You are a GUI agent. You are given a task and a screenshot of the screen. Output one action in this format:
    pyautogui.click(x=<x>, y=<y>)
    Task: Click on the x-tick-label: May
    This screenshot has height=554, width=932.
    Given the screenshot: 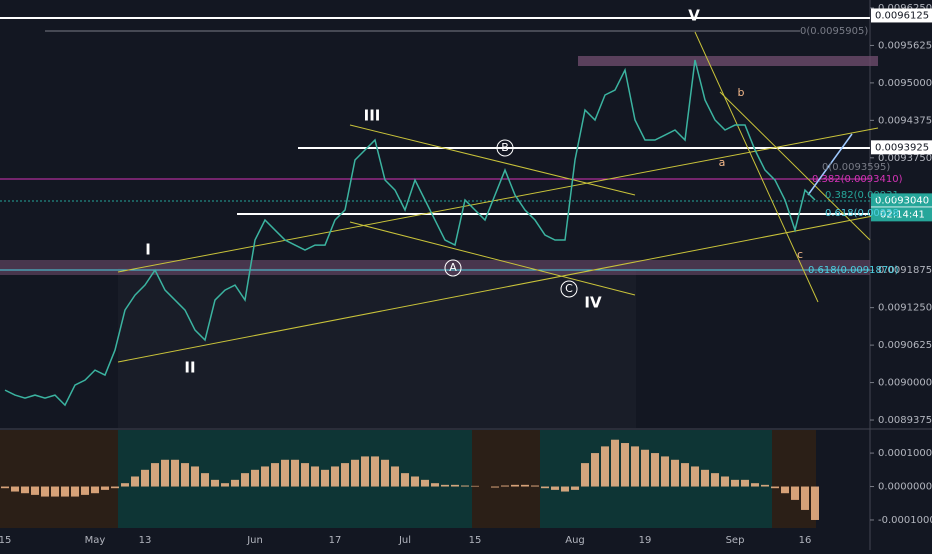 What is the action you would take?
    pyautogui.click(x=95, y=540)
    